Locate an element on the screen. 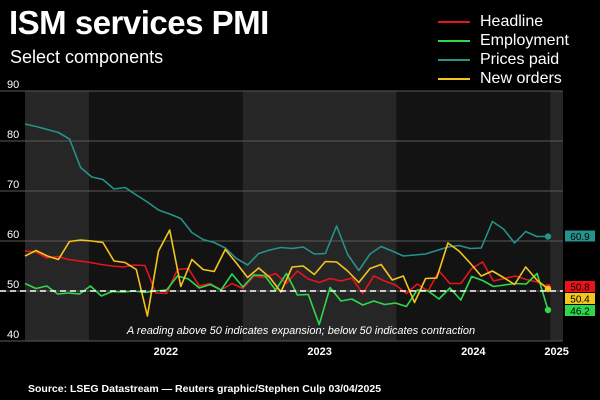  legend-swatch-prices-paid is located at coordinates (454, 60).